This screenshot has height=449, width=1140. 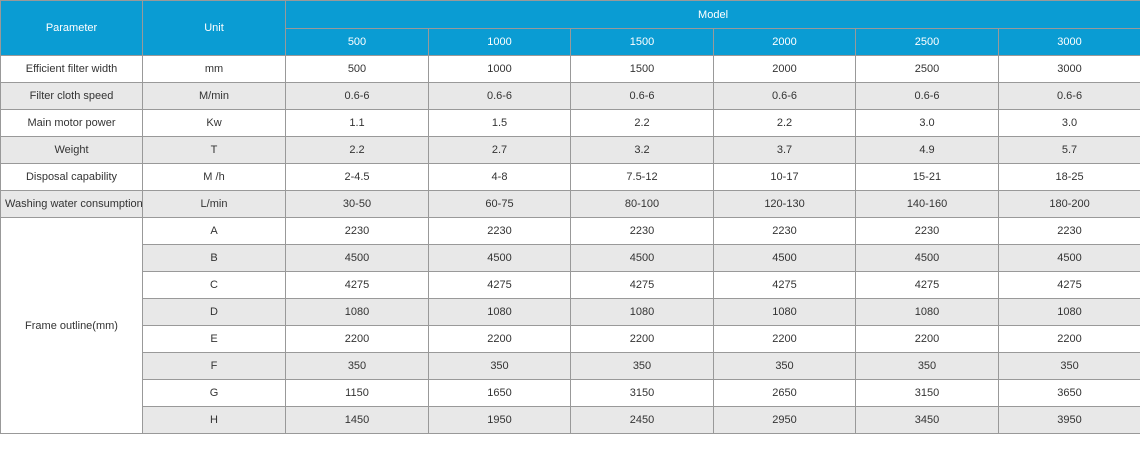 What do you see at coordinates (642, 150) in the screenshot?
I see `value-cell: 3.2` at bounding box center [642, 150].